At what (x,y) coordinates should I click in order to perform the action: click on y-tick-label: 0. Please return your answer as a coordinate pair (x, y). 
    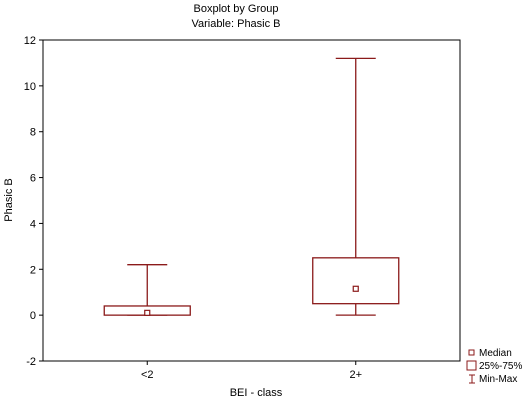
    Looking at the image, I should click on (33, 316).